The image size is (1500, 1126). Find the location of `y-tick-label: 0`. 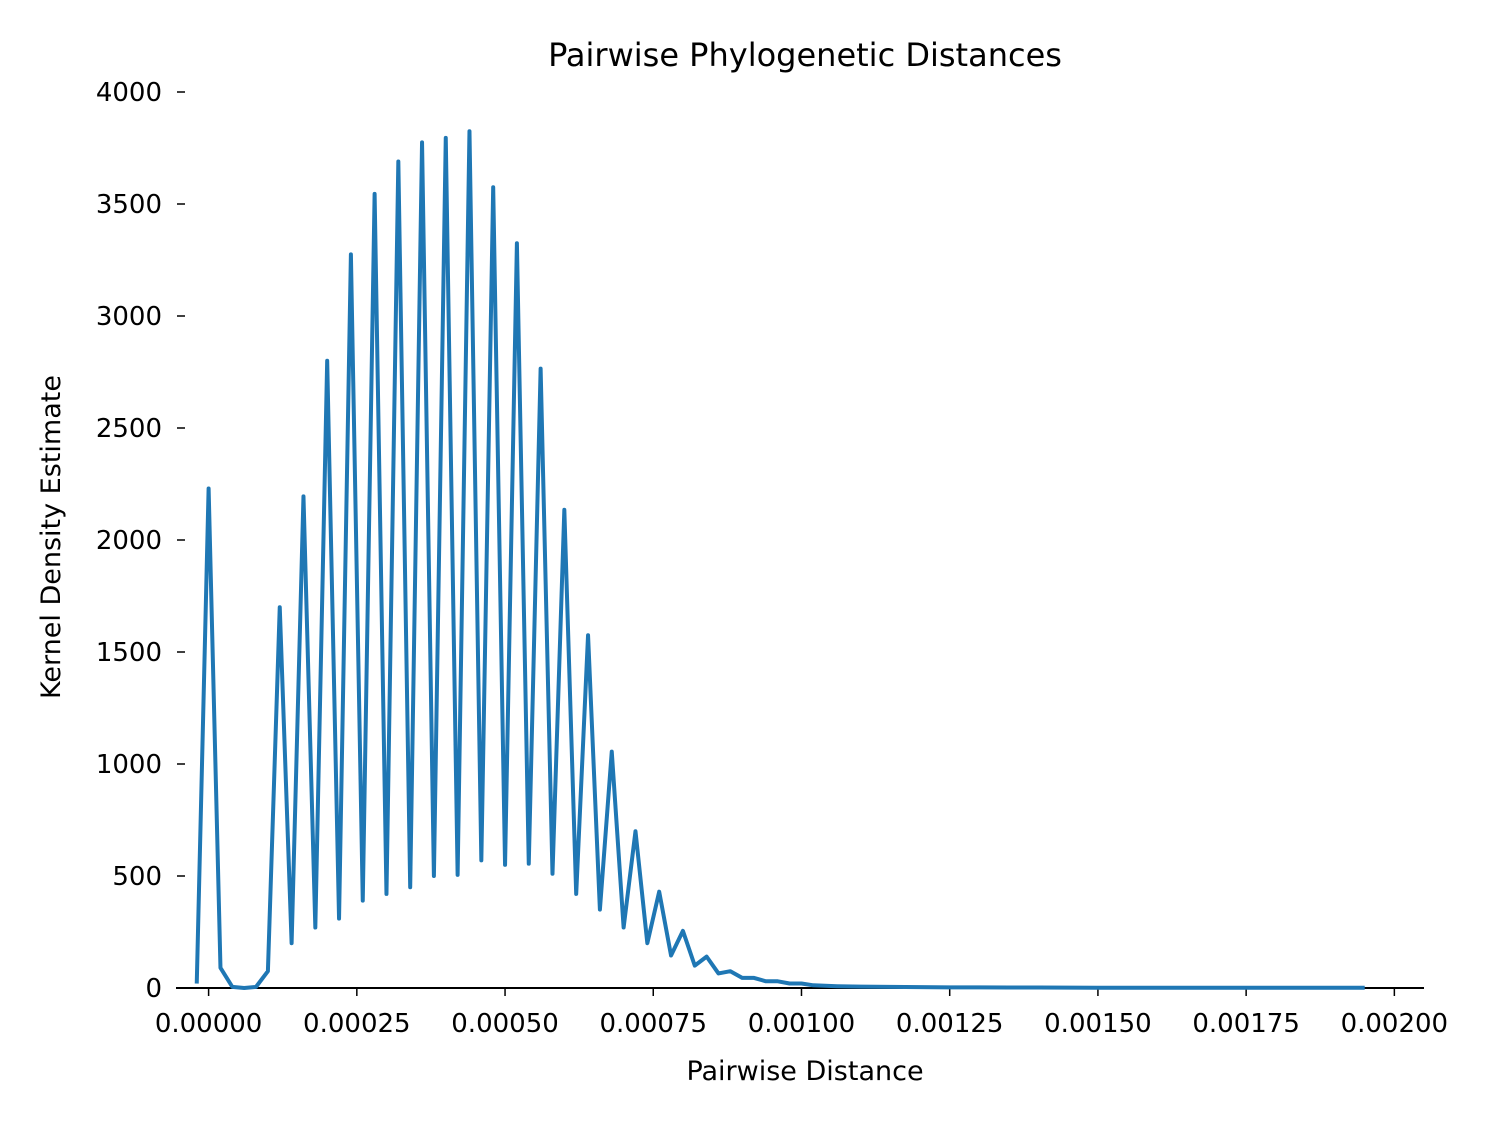

y-tick-label: 0 is located at coordinates (153, 989).